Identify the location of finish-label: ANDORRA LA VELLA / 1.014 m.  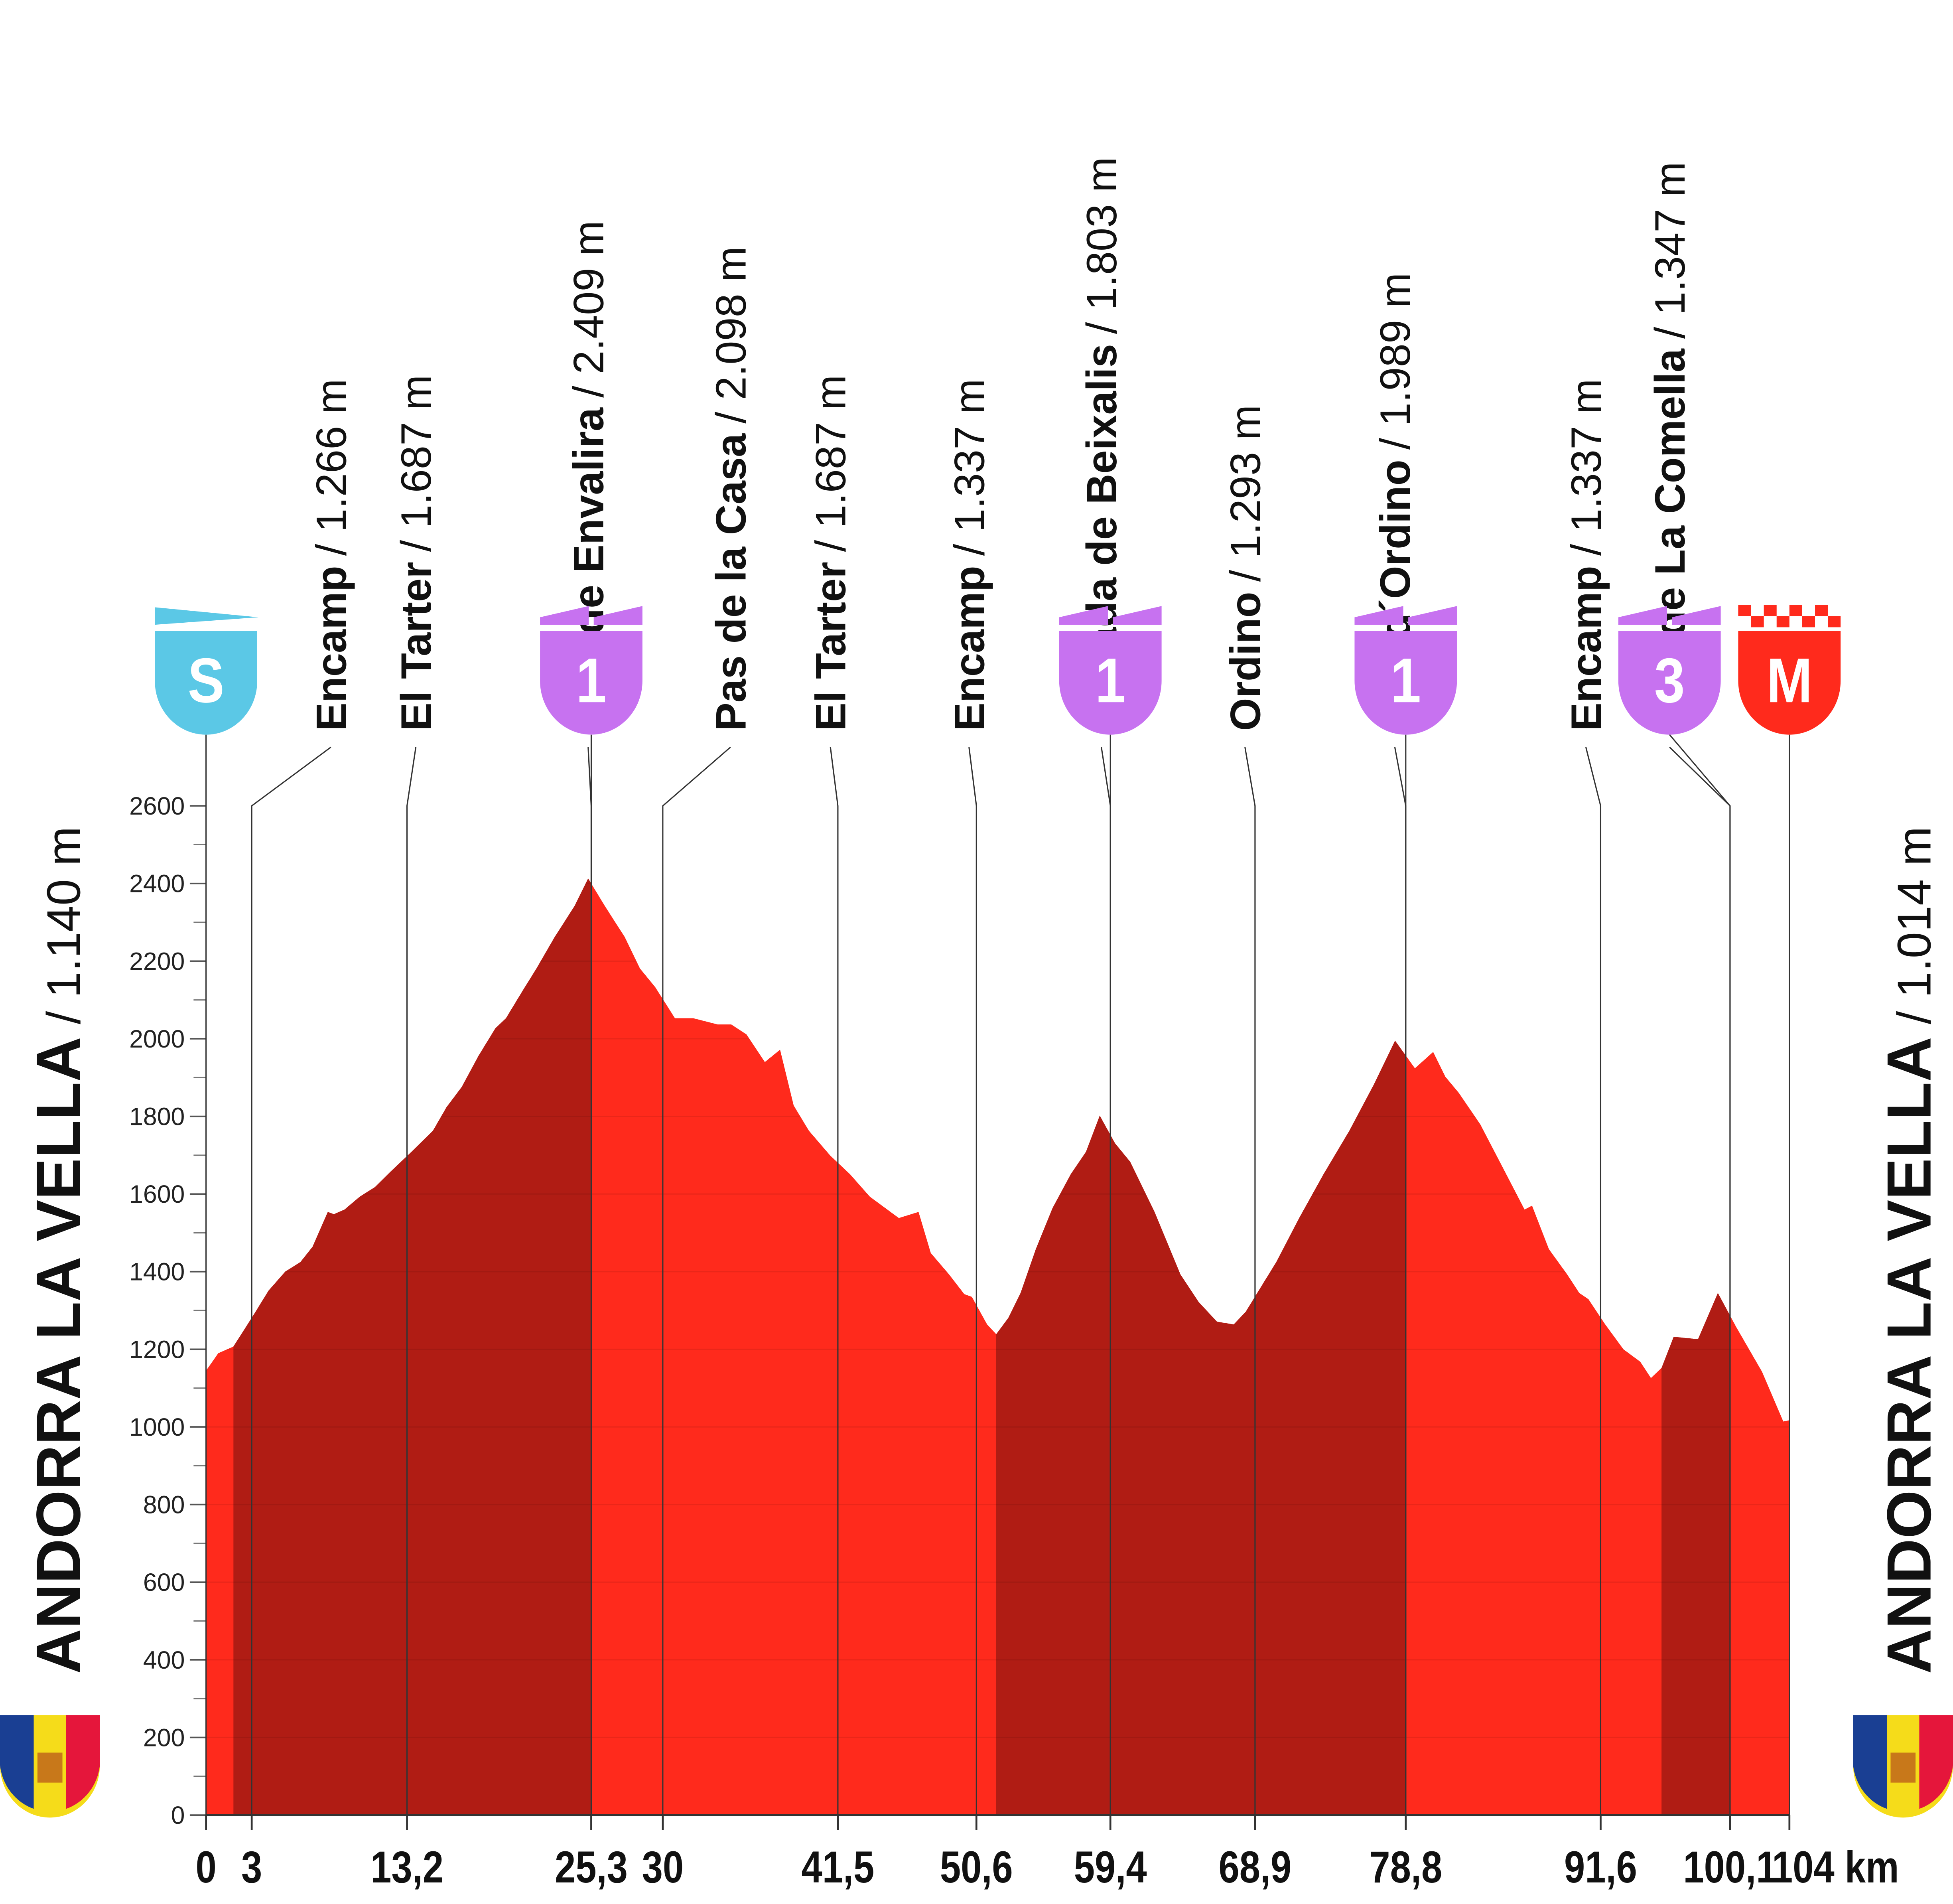
(1909, 1250).